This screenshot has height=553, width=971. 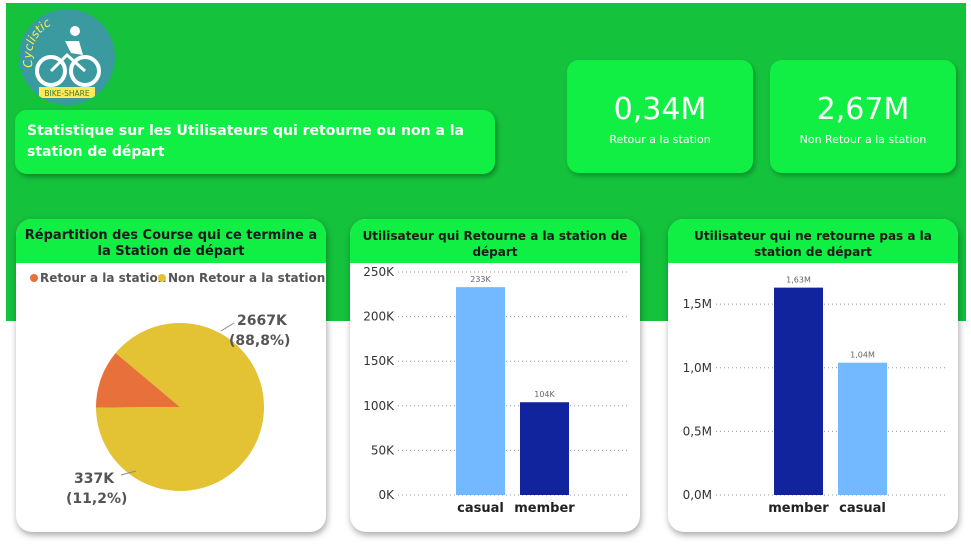 What do you see at coordinates (246, 278) in the screenshot?
I see `legend-label: Non Retour a la station` at bounding box center [246, 278].